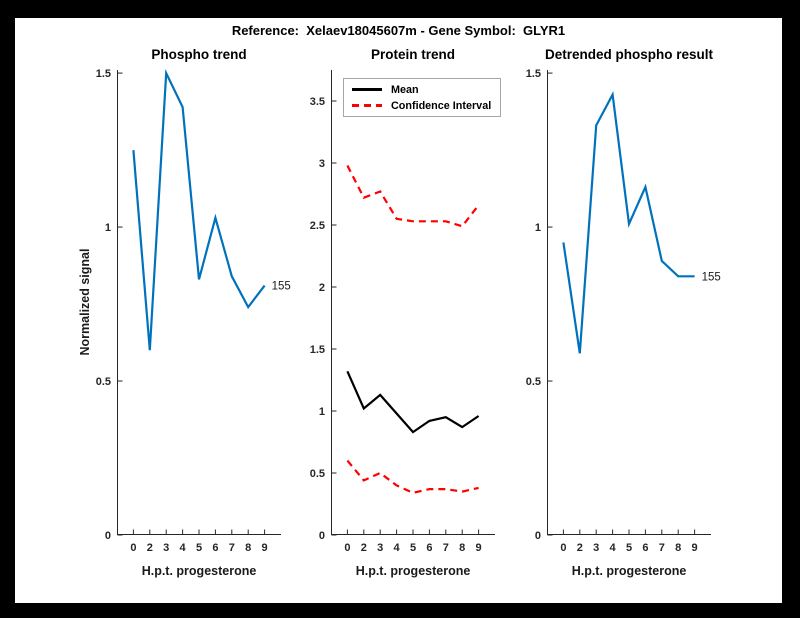  Describe the element at coordinates (322, 288) in the screenshot. I see `y-tick-label: 2` at that location.